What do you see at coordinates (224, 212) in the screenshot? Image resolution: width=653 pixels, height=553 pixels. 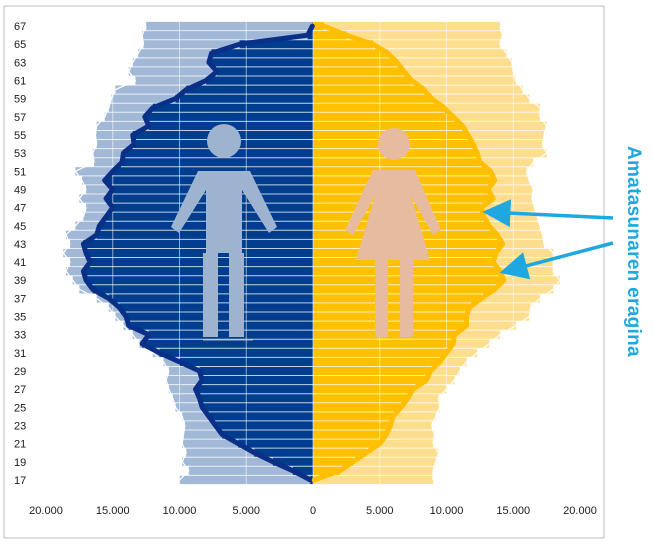 I see `male-torso` at bounding box center [224, 212].